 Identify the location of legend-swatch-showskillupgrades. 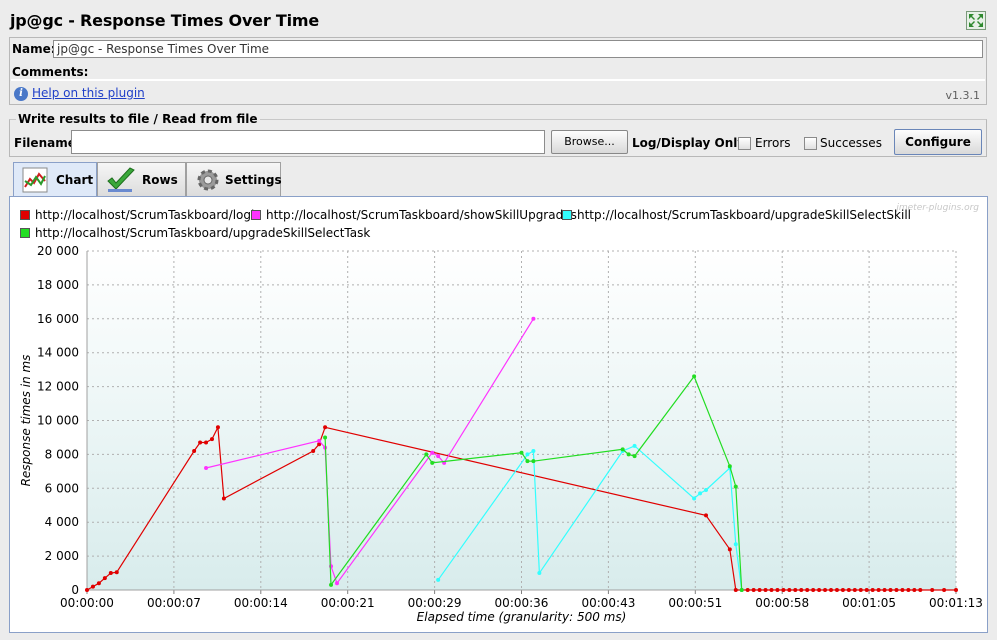
(256, 215).